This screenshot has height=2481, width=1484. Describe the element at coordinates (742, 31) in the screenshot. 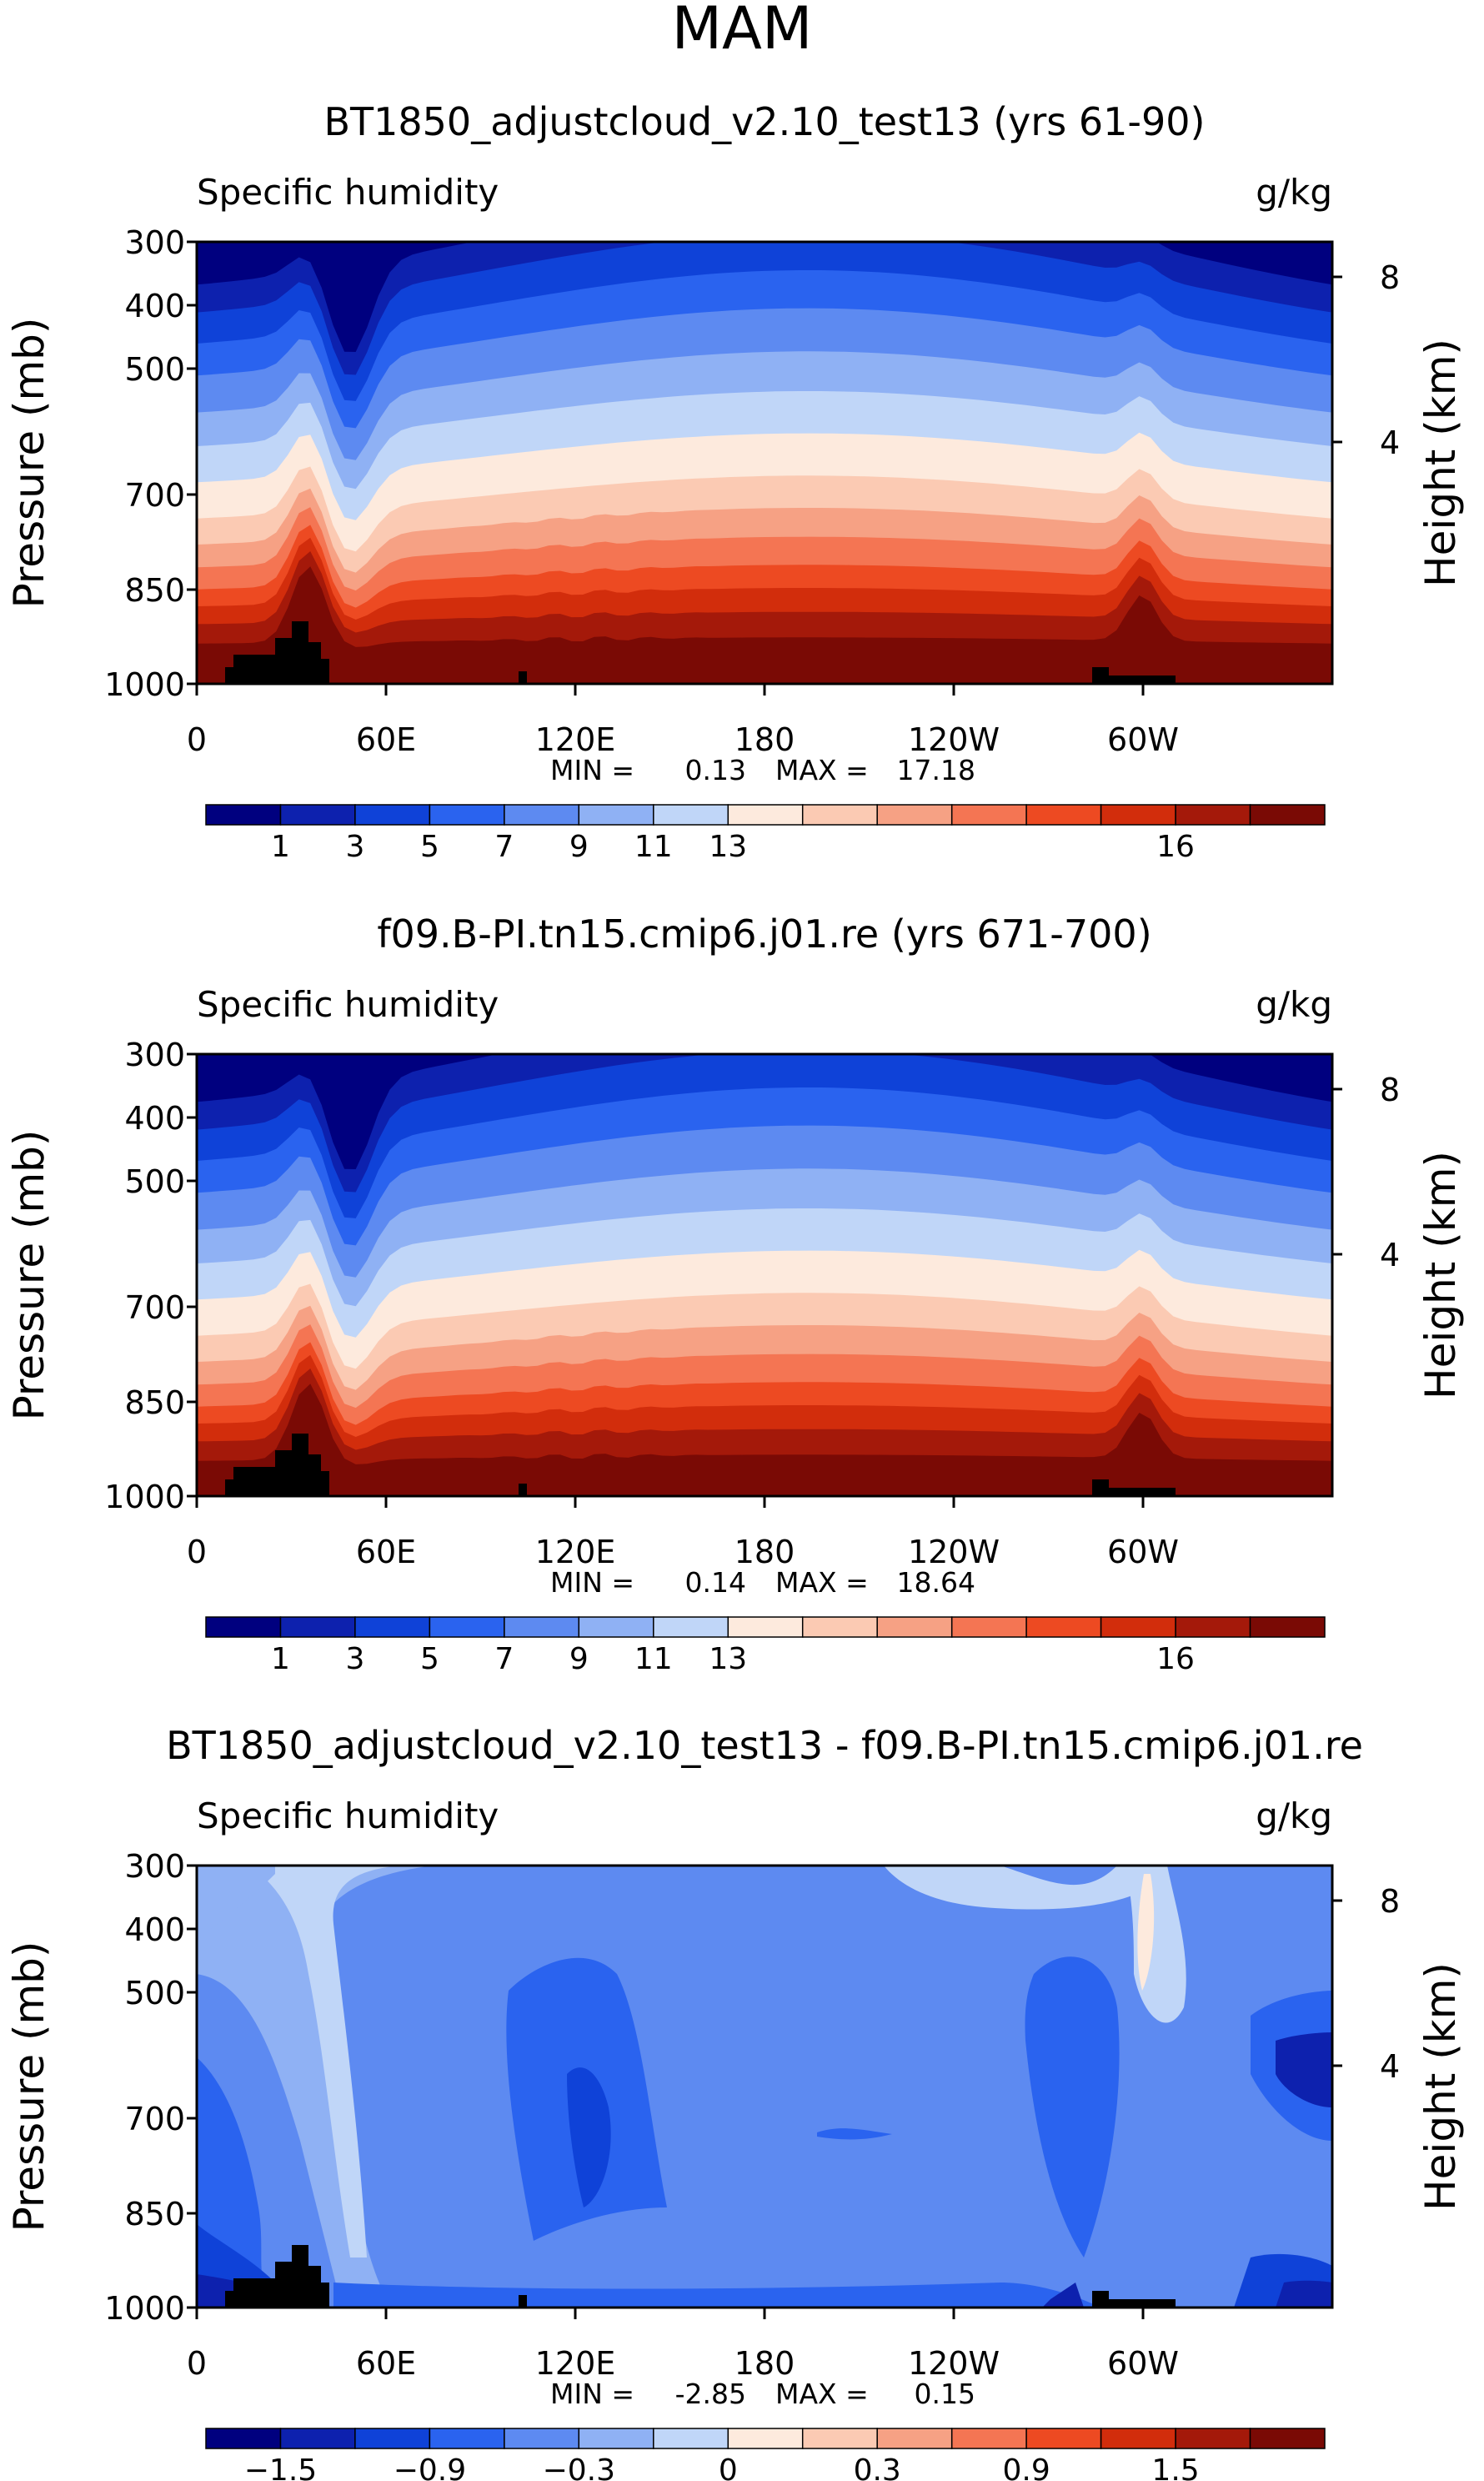

I see `figure-title: MAM` at that location.